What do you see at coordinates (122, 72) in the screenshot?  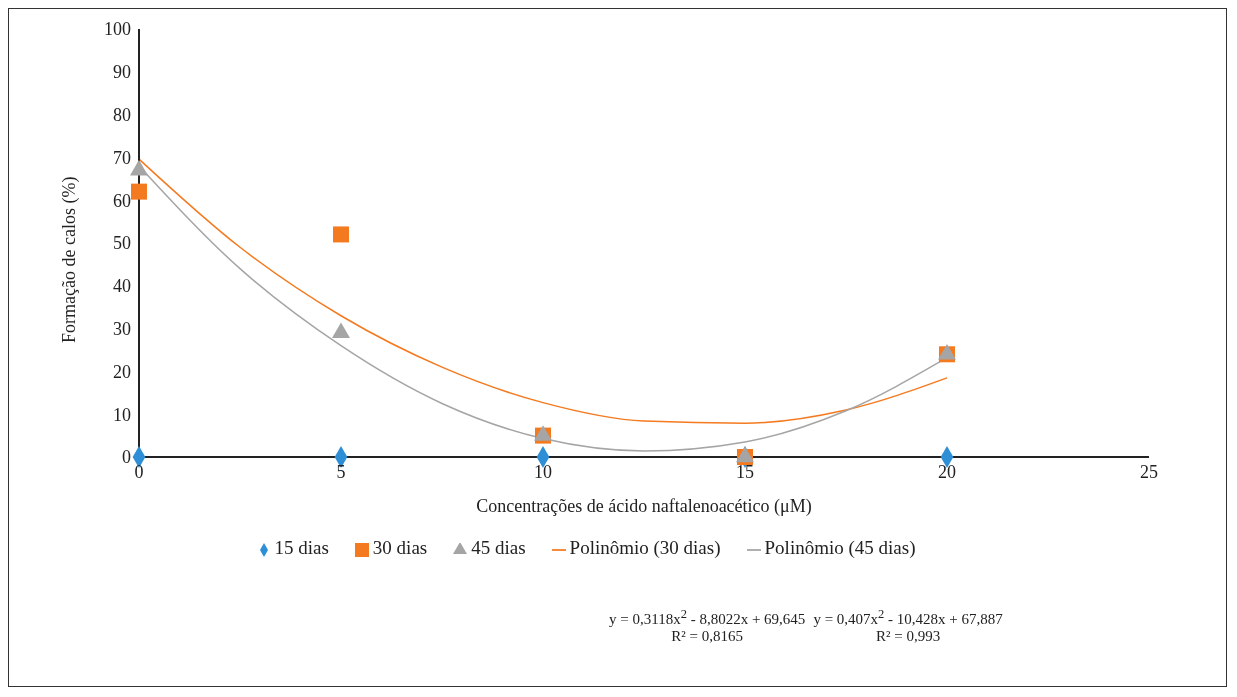 I see `y-tick-label: 90` at bounding box center [122, 72].